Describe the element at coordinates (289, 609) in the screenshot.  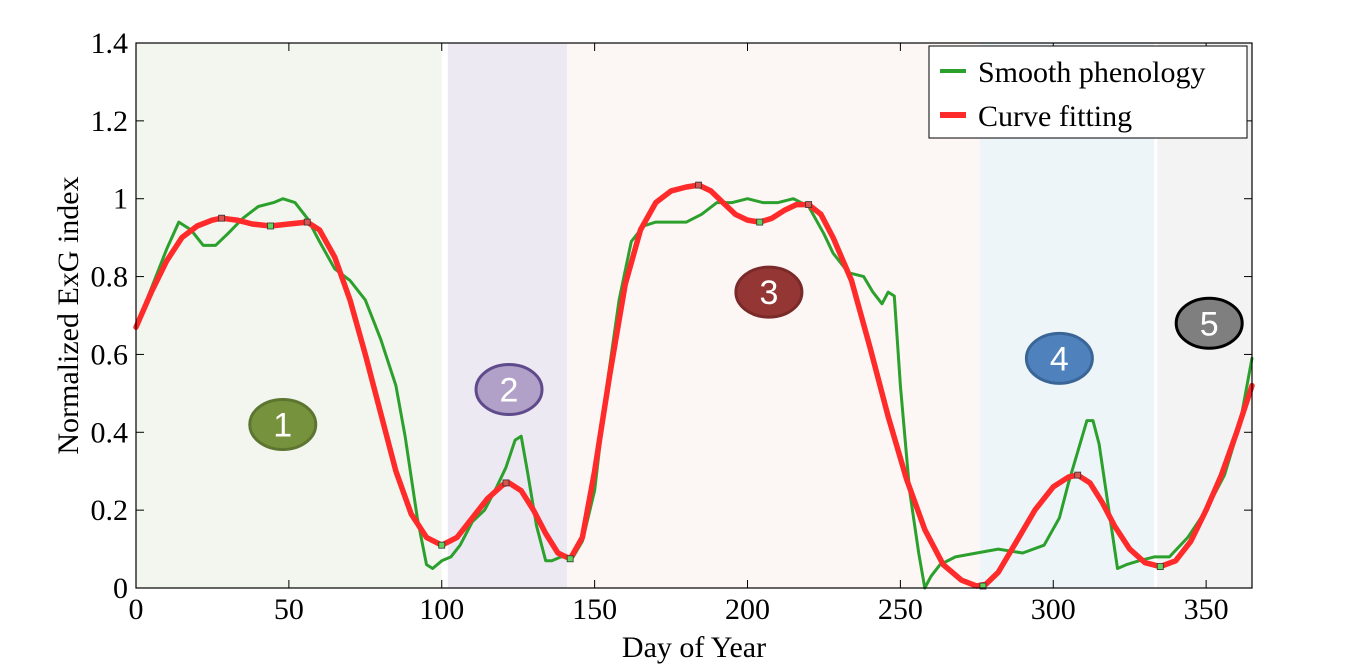
I see `x-tick-label: 50` at that location.